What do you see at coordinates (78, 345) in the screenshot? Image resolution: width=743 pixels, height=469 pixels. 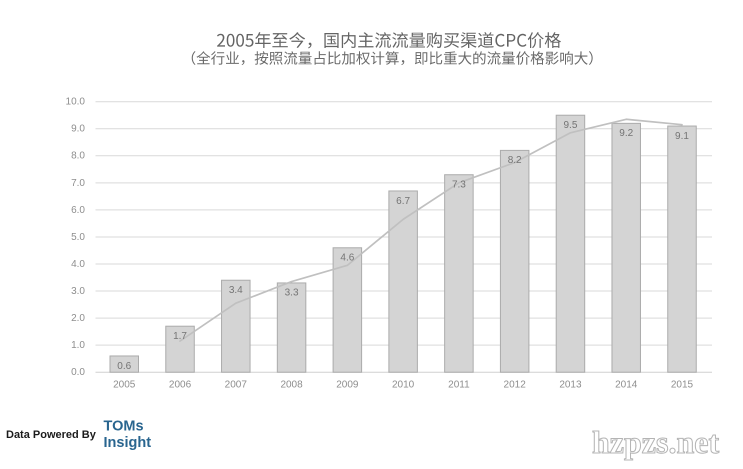 I see `svg-text: 1.0` at bounding box center [78, 345].